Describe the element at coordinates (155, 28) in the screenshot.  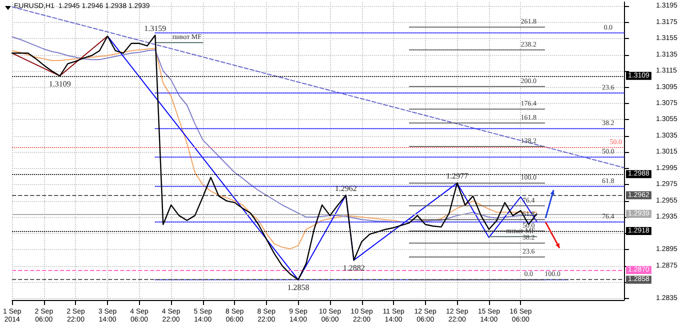
I see `annotation: 1.3159` at that location.